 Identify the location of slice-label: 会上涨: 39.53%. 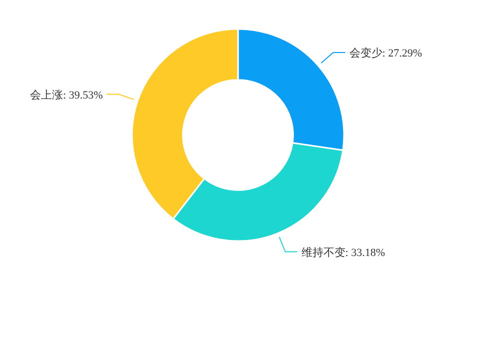
(66, 95).